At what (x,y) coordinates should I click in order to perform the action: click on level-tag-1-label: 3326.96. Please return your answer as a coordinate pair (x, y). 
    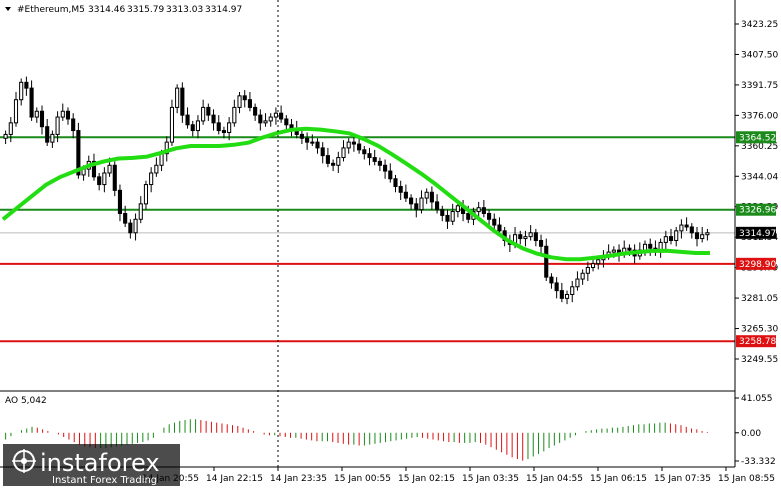
    Looking at the image, I should click on (757, 211).